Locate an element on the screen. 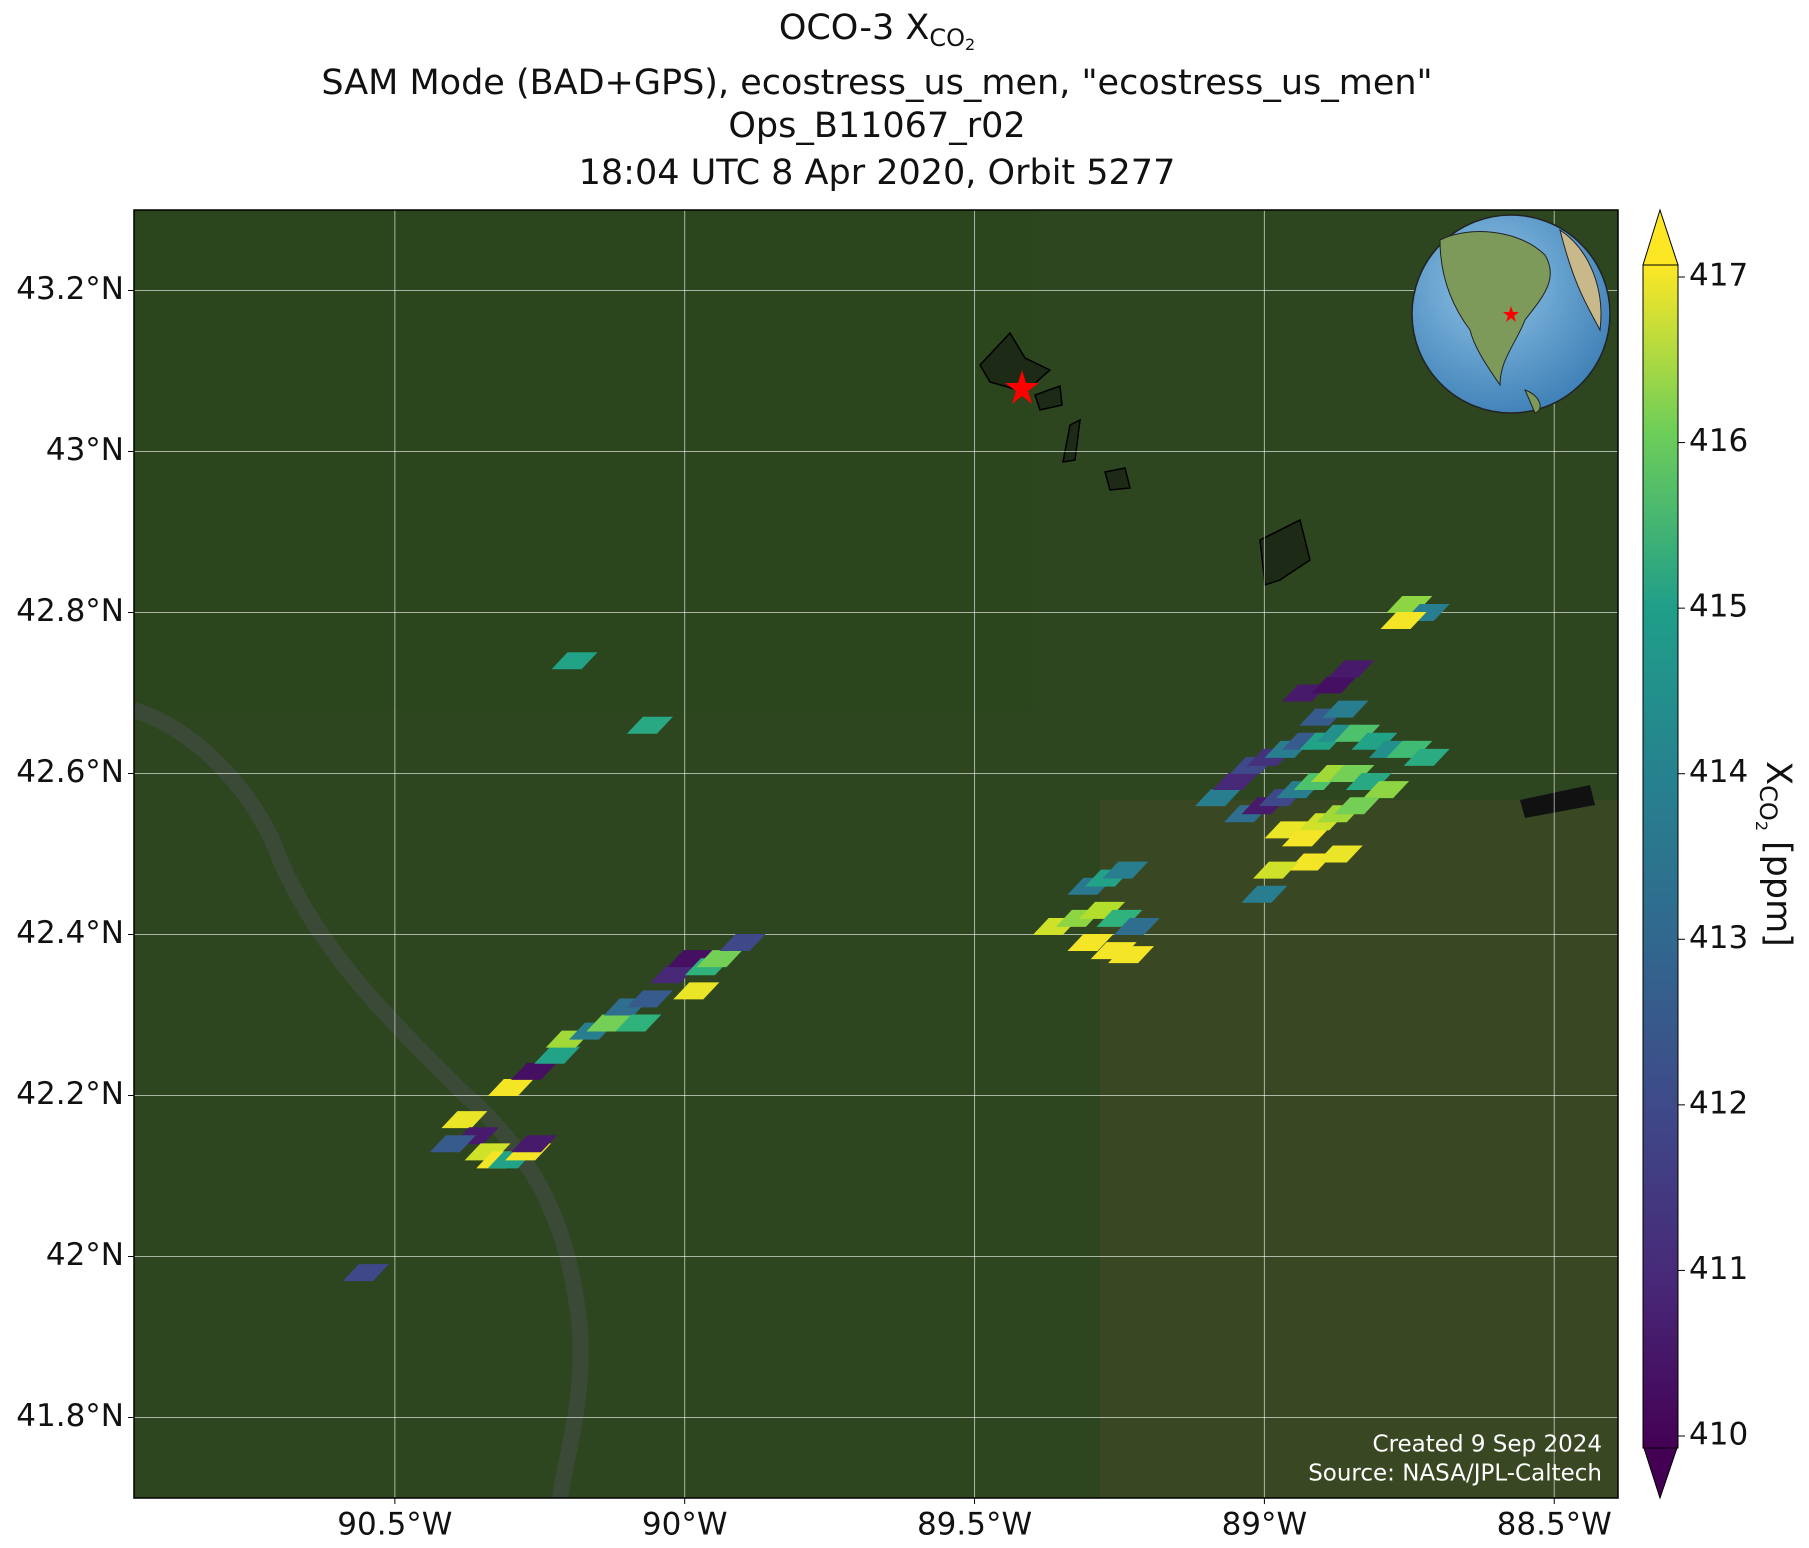 The width and height of the screenshot is (1809, 1548). footer-source: Source: NASA/JPL-Caltech is located at coordinates (1455, 1474).